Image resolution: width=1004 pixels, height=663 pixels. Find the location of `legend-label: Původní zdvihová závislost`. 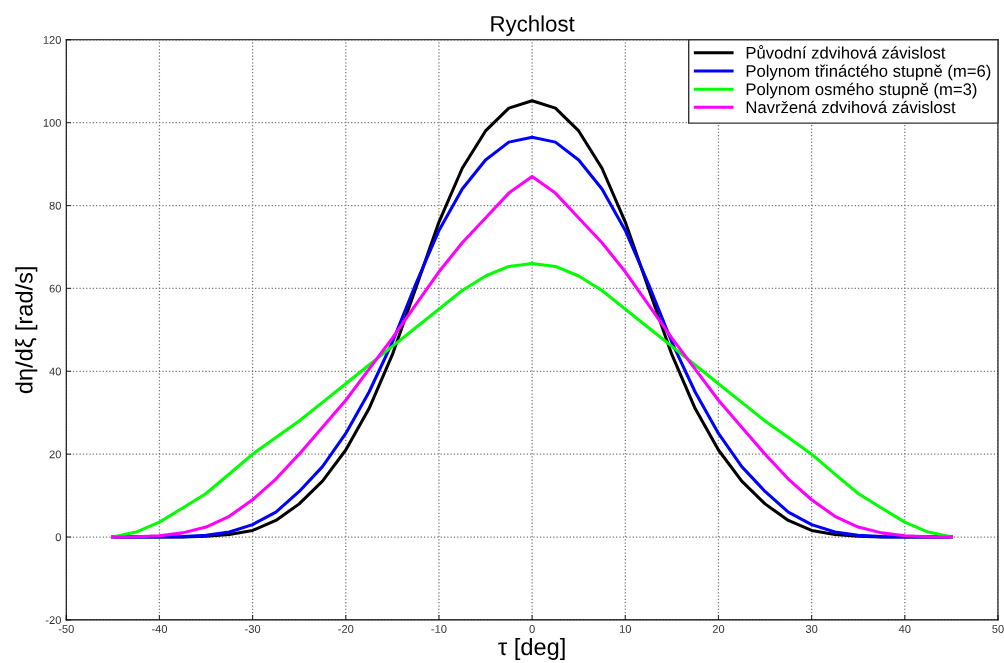

legend-label: Původní zdvihová závislost is located at coordinates (846, 52).